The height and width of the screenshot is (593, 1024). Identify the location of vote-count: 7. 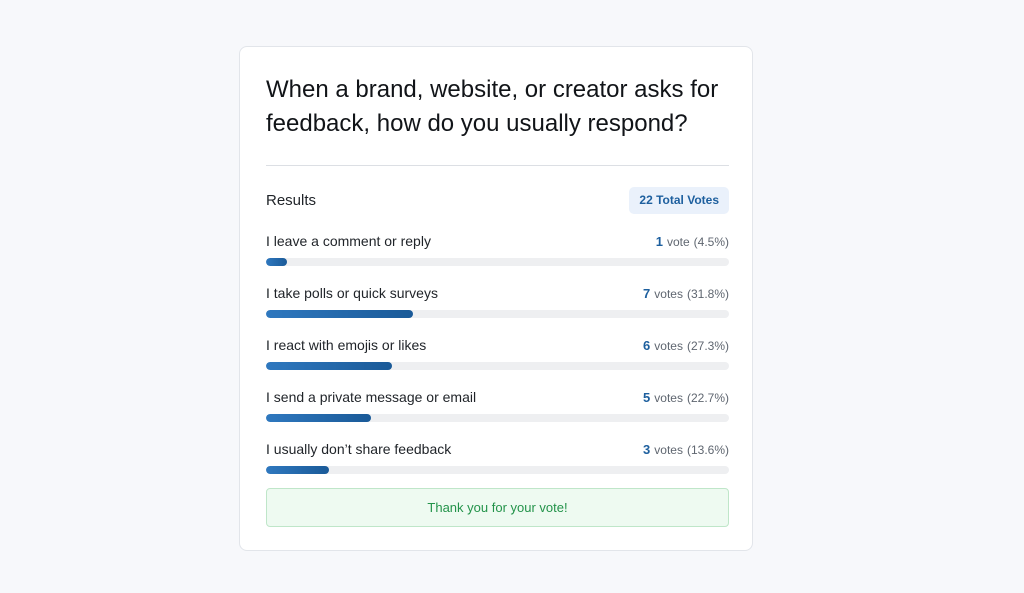
(647, 293).